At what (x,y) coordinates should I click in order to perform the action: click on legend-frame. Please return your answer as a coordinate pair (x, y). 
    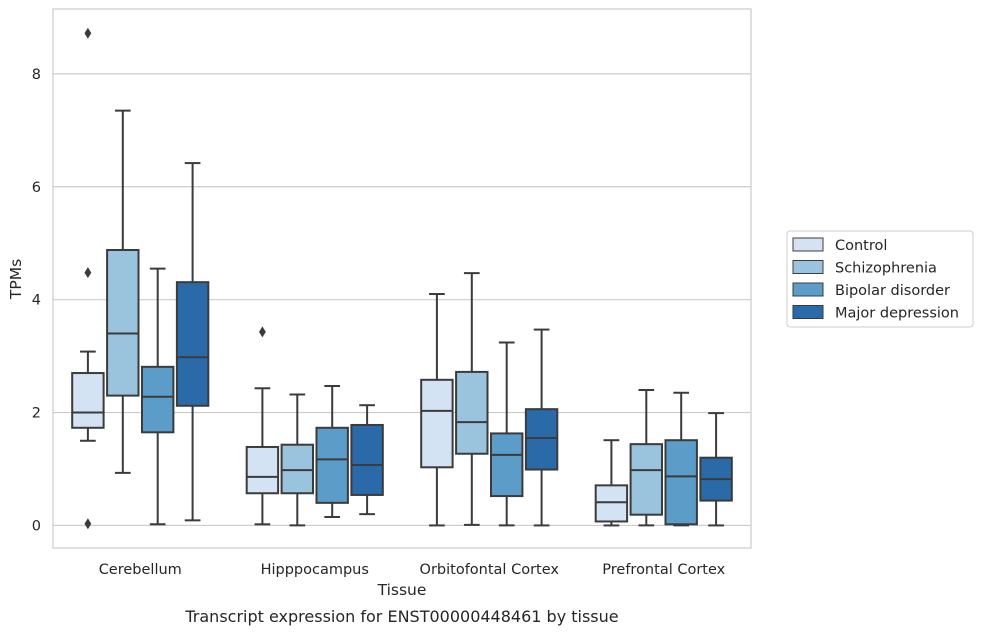
    Looking at the image, I should click on (880, 279).